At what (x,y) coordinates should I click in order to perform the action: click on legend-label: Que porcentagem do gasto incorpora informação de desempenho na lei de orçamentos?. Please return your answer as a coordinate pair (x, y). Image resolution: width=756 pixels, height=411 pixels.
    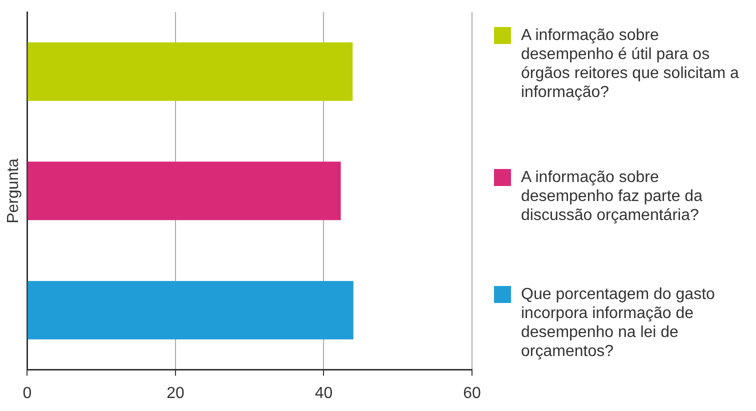
    Looking at the image, I should click on (618, 323).